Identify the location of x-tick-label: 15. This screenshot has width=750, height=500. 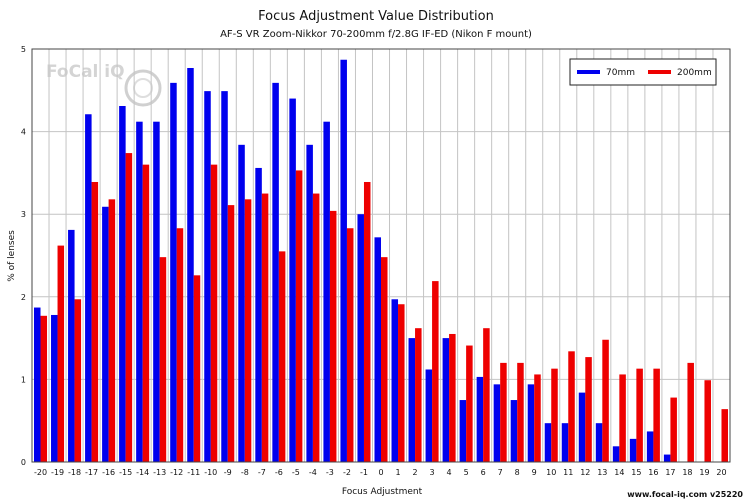
(636, 472).